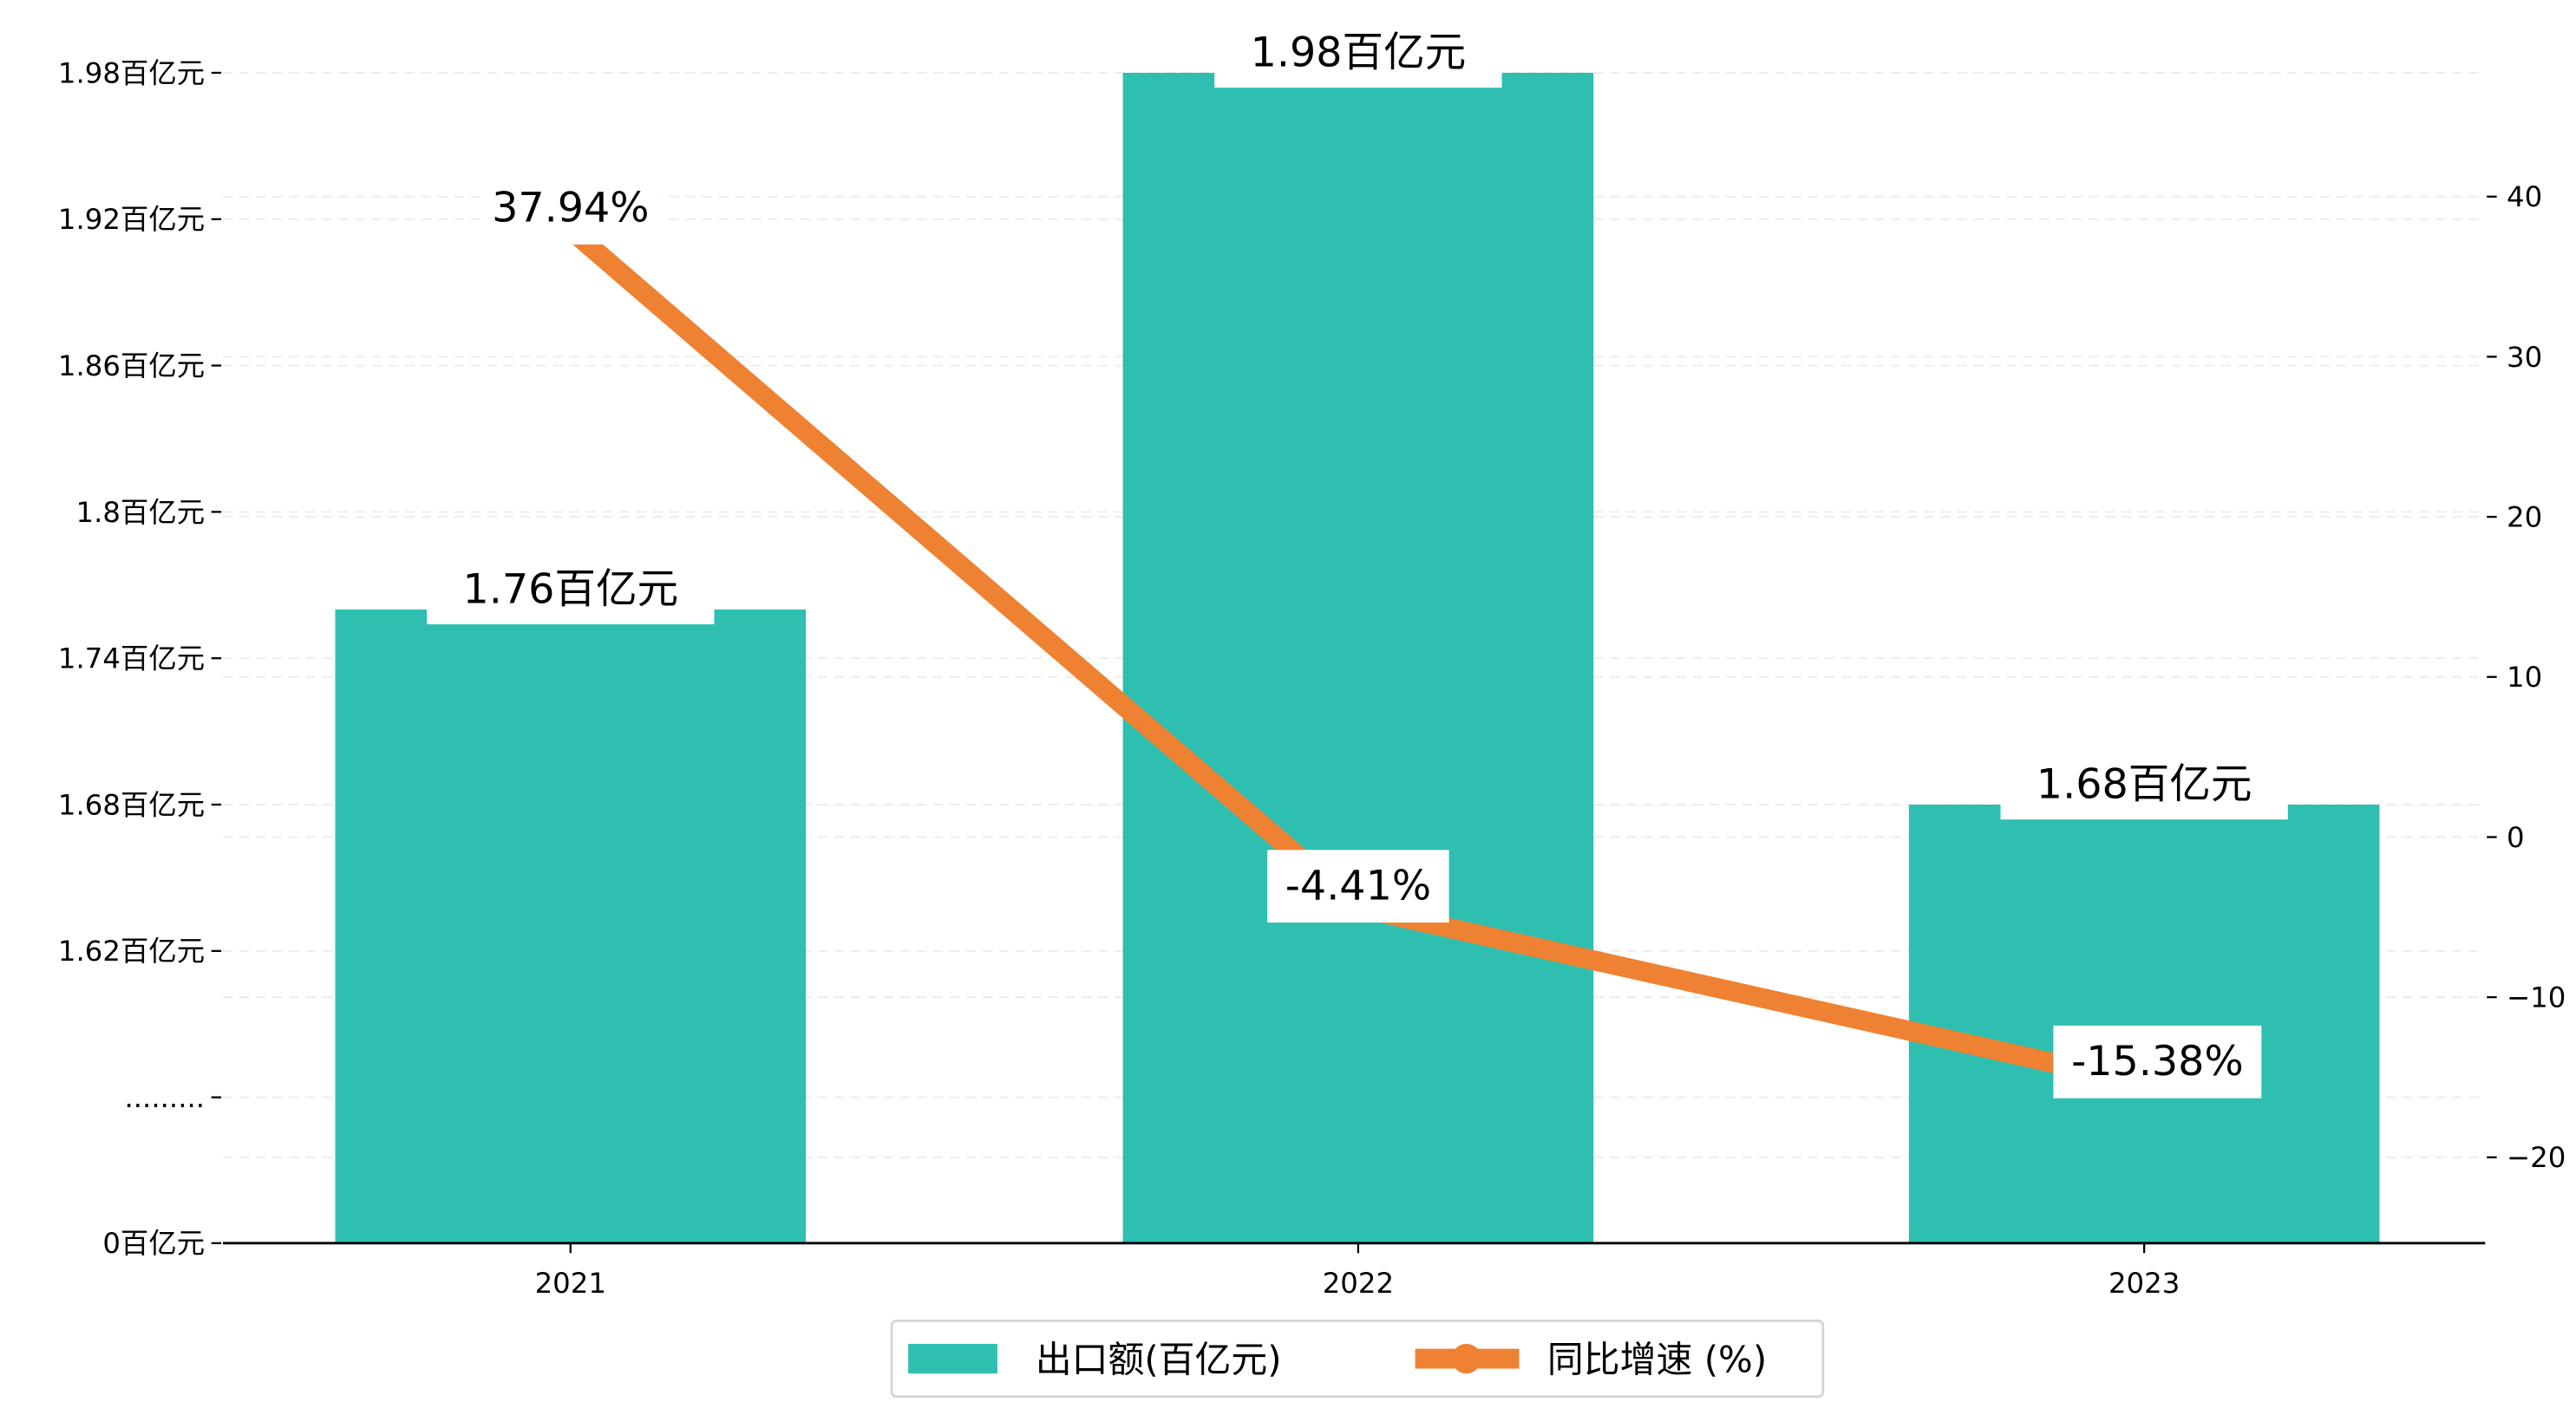 Image resolution: width=2576 pixels, height=1415 pixels. I want to click on left-tick-label: 1.74百亿元, so click(131, 658).